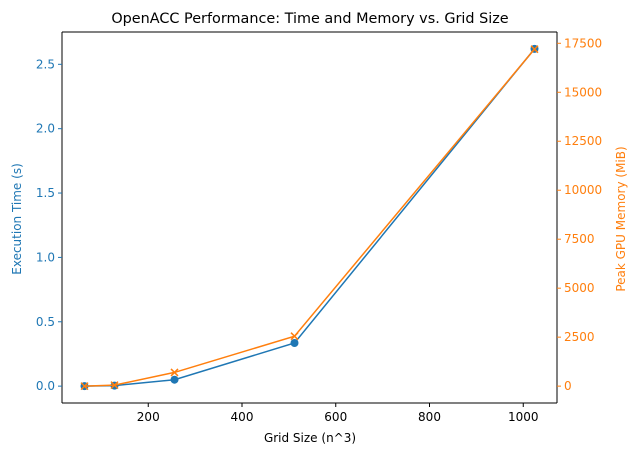  What do you see at coordinates (583, 92) in the screenshot?
I see `y2-tick-label: 15000` at bounding box center [583, 92].